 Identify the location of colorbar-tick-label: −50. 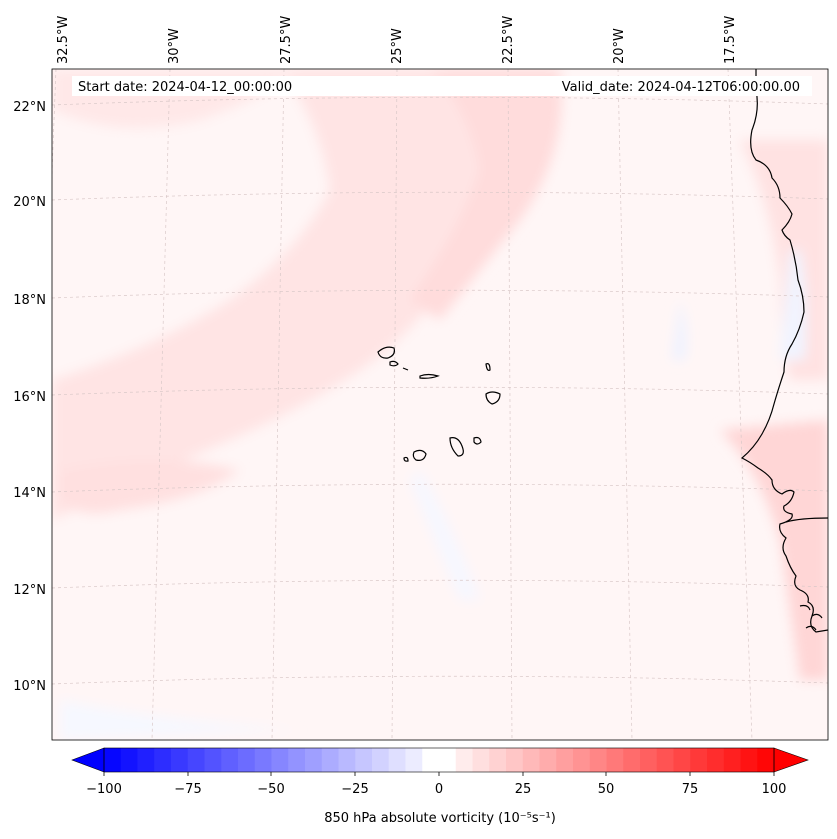
(270, 789).